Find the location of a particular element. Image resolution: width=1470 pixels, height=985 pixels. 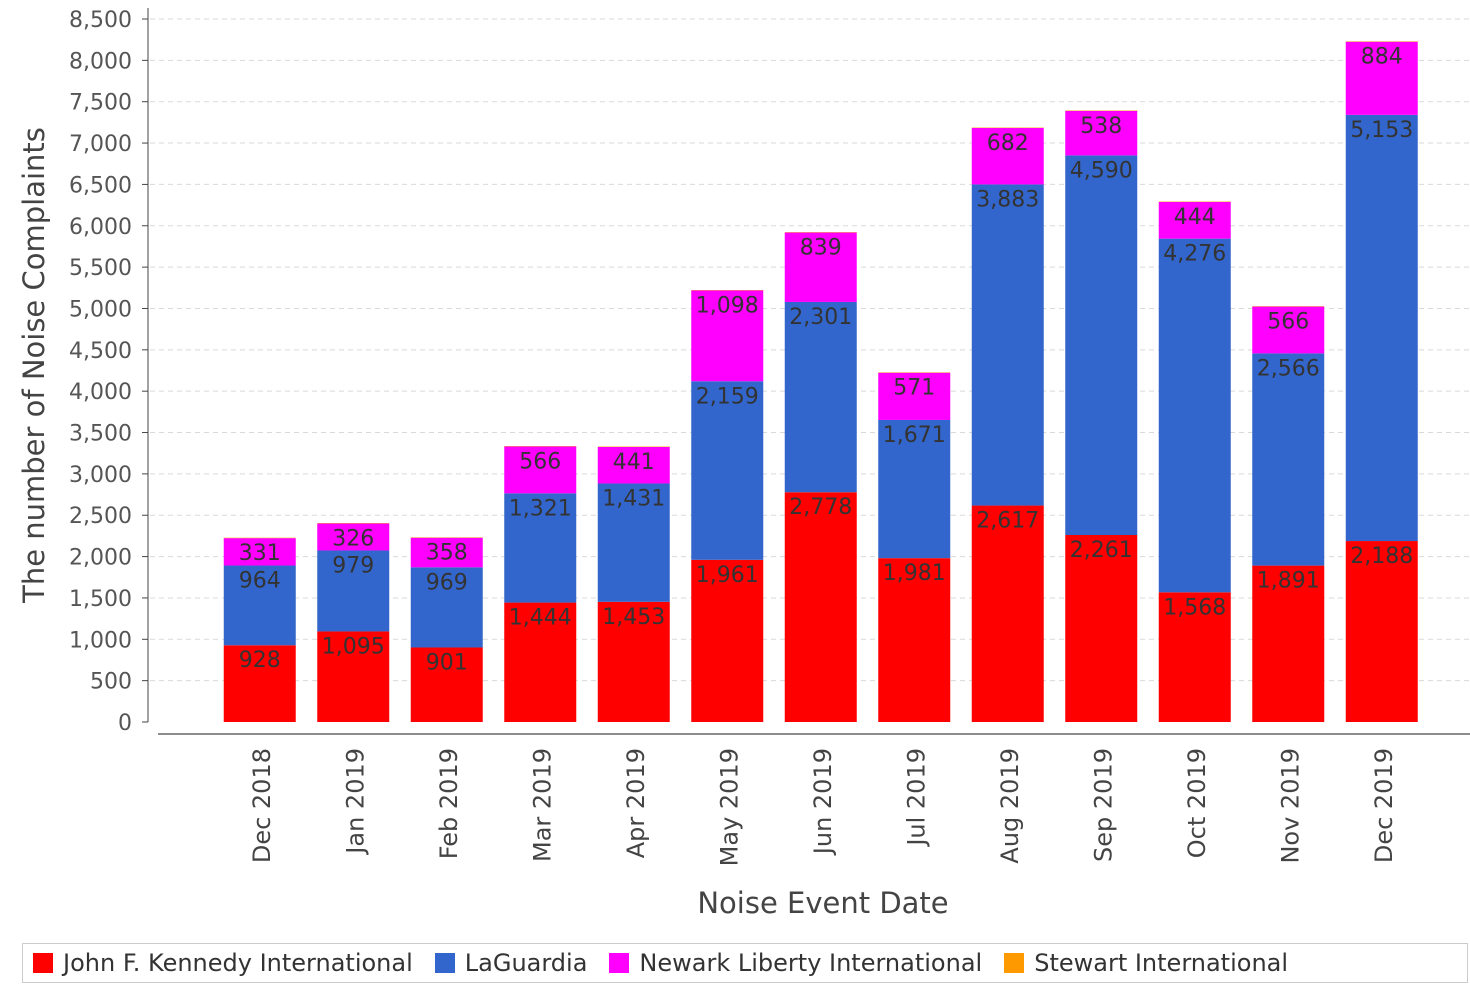

data-label: 326 is located at coordinates (353, 539).